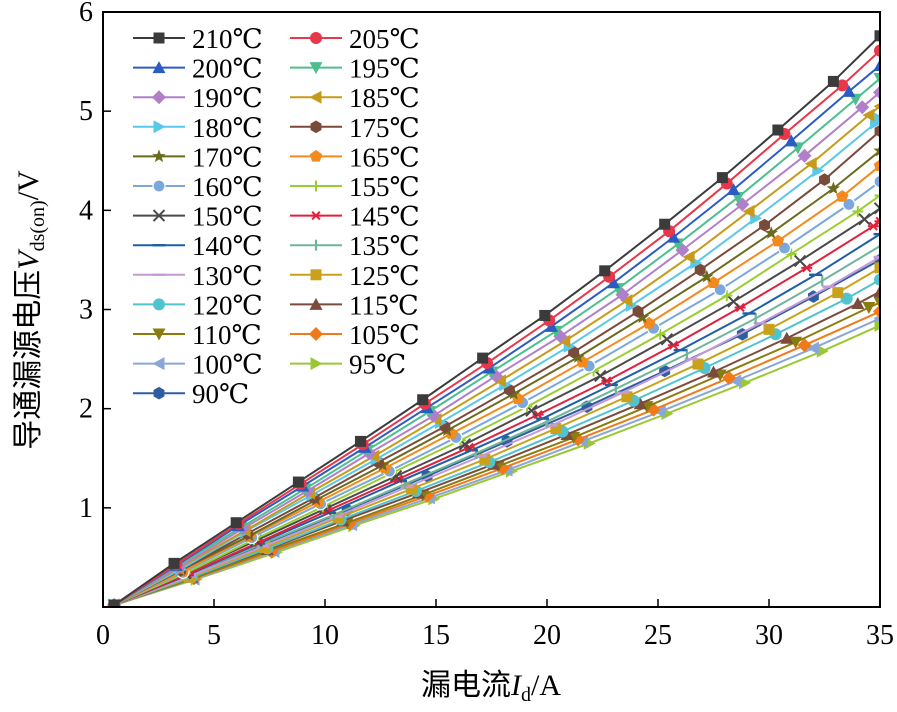 The width and height of the screenshot is (897, 712). What do you see at coordinates (355, 69) in the screenshot?
I see `legend-item-3: 195℃` at bounding box center [355, 69].